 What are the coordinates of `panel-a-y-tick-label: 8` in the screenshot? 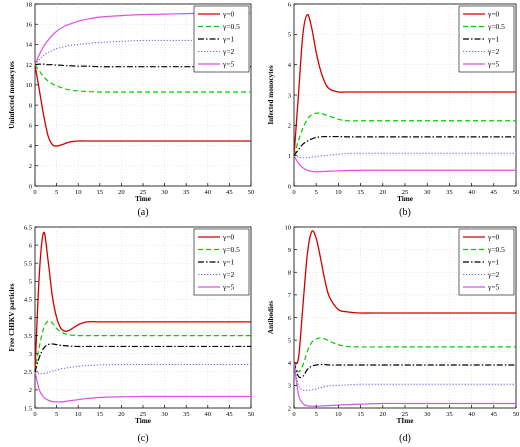 It's located at (30, 105).